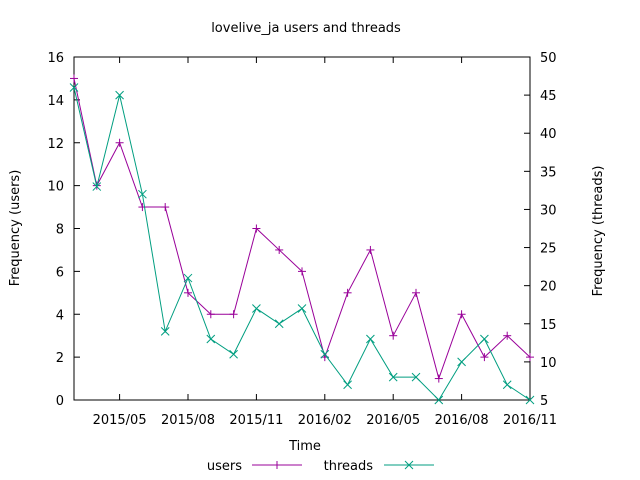  I want to click on x-tick-label: 2016/02, so click(325, 420).